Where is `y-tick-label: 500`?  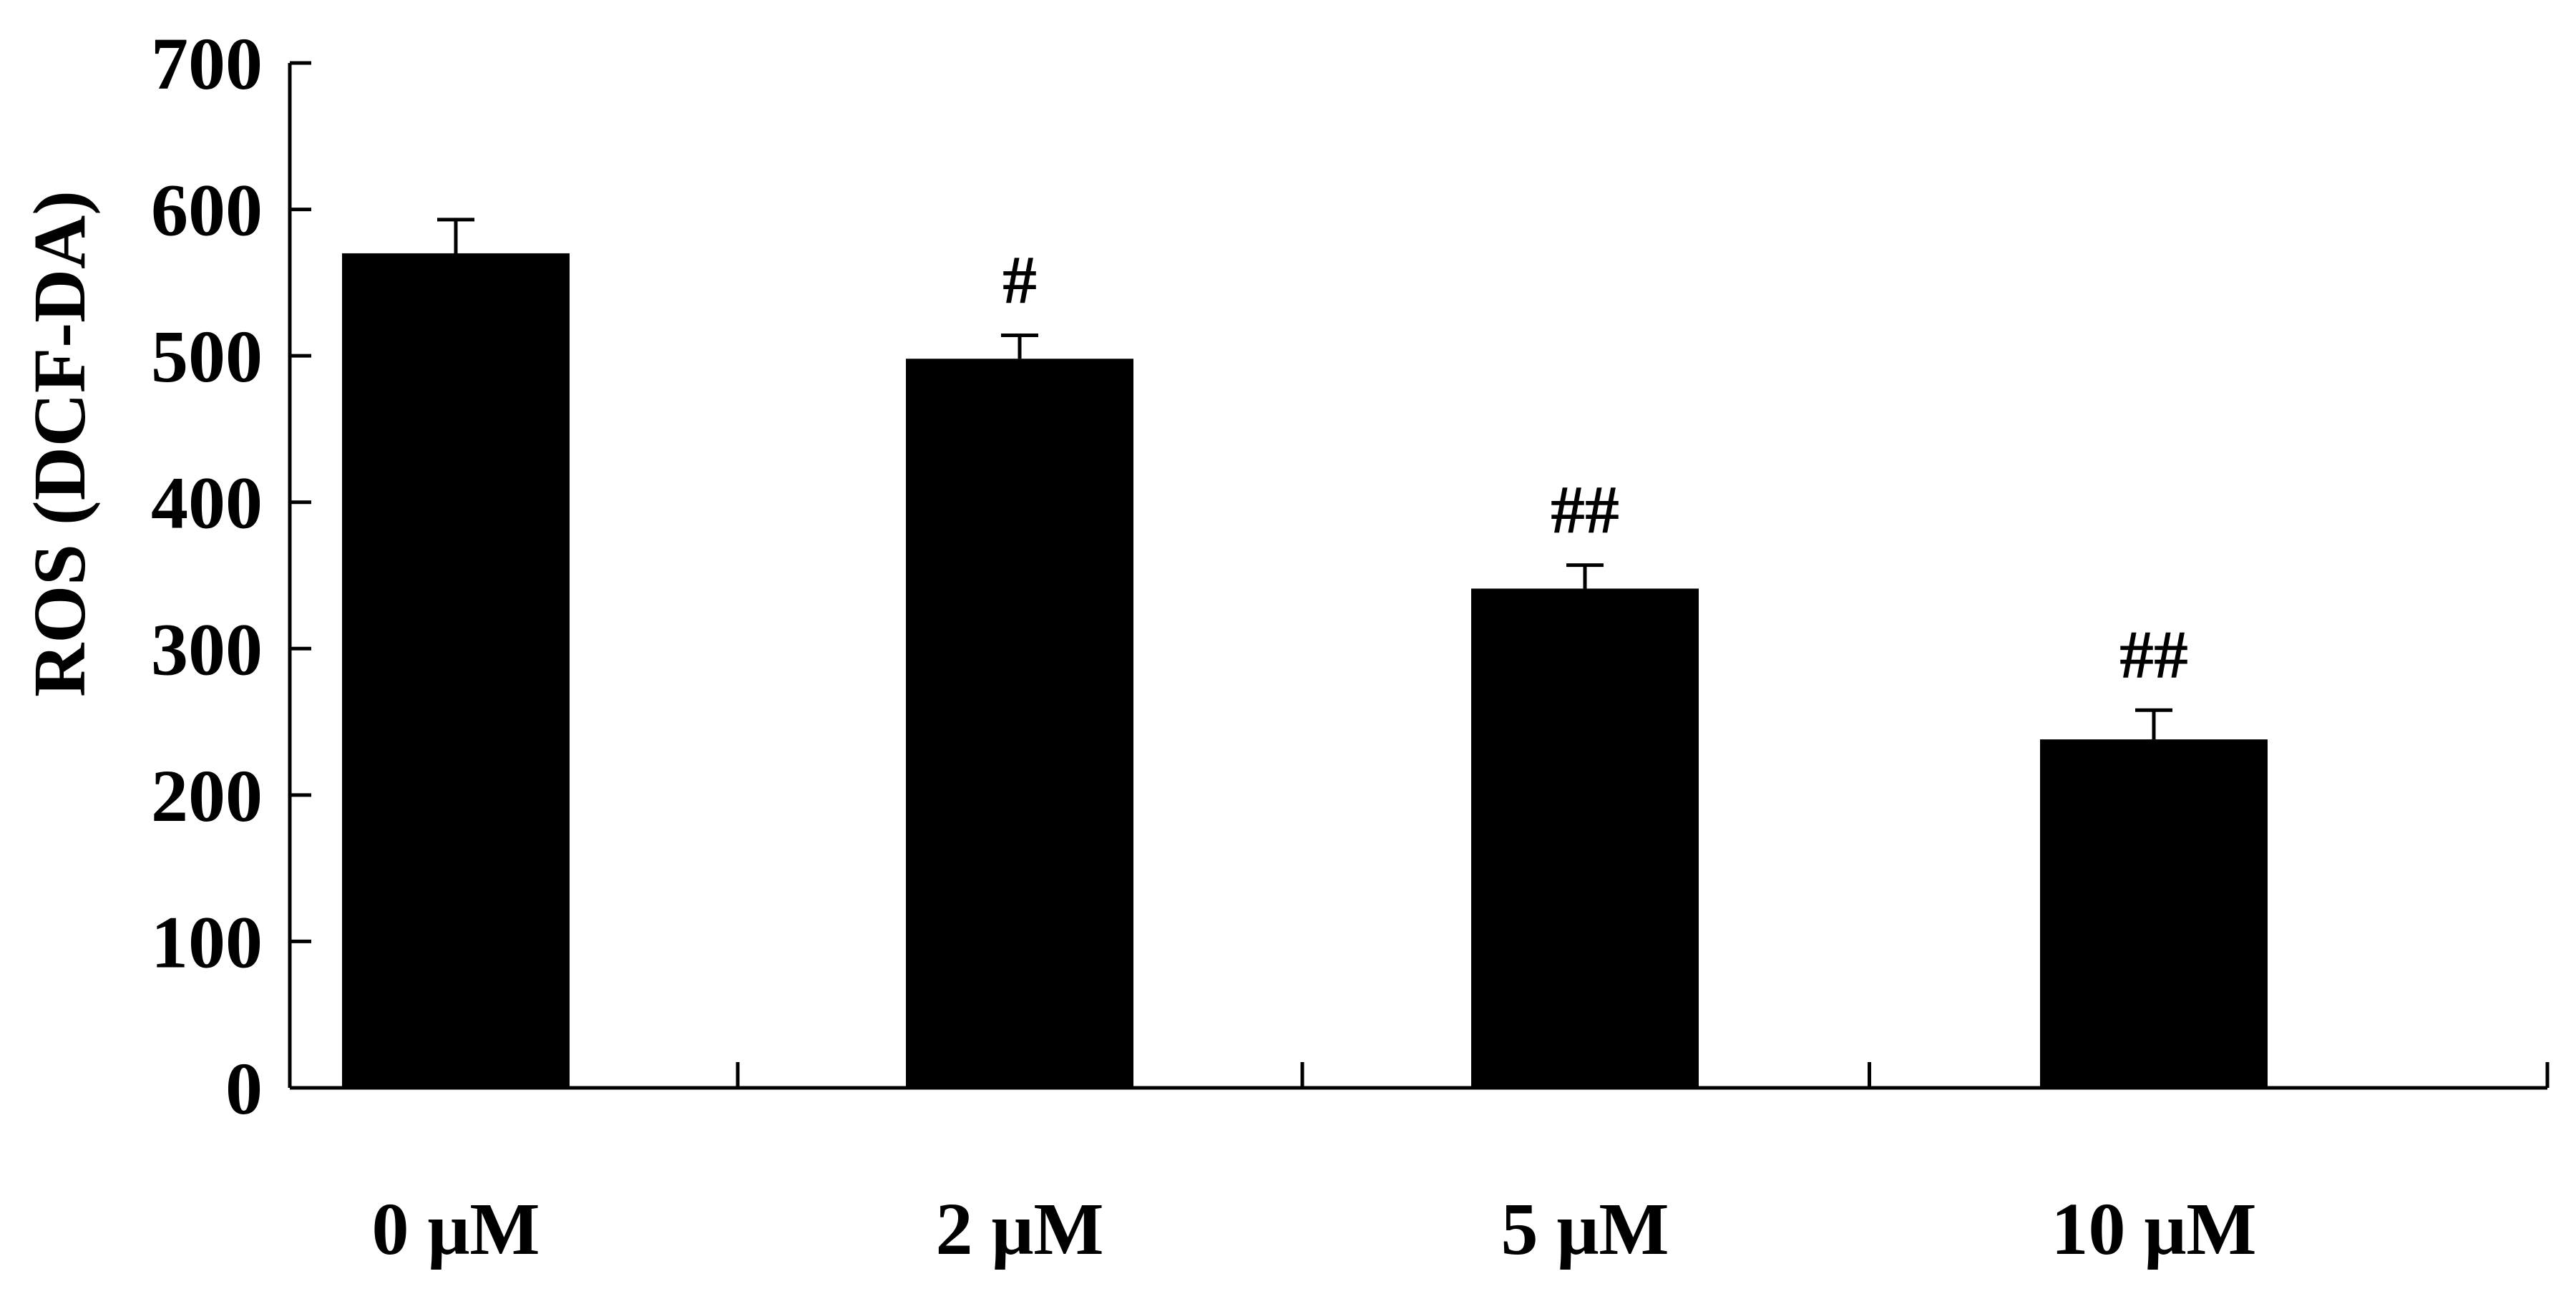 y-tick-label: 500 is located at coordinates (207, 357).